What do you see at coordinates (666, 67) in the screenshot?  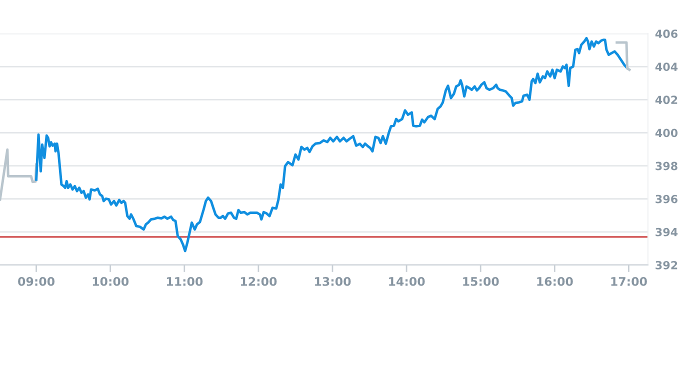 I see `y-tick-label: 404` at bounding box center [666, 67].